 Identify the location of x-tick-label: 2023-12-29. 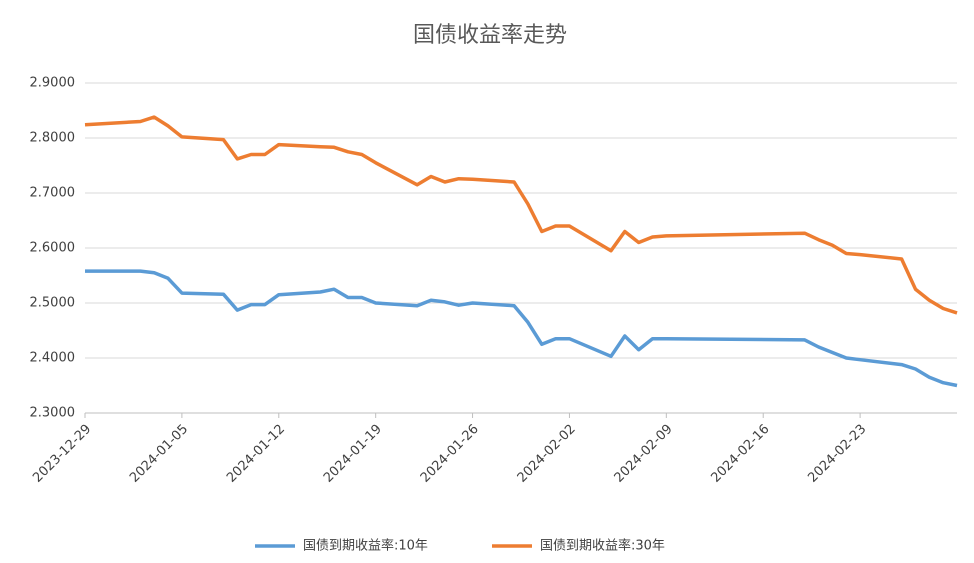
(62, 454).